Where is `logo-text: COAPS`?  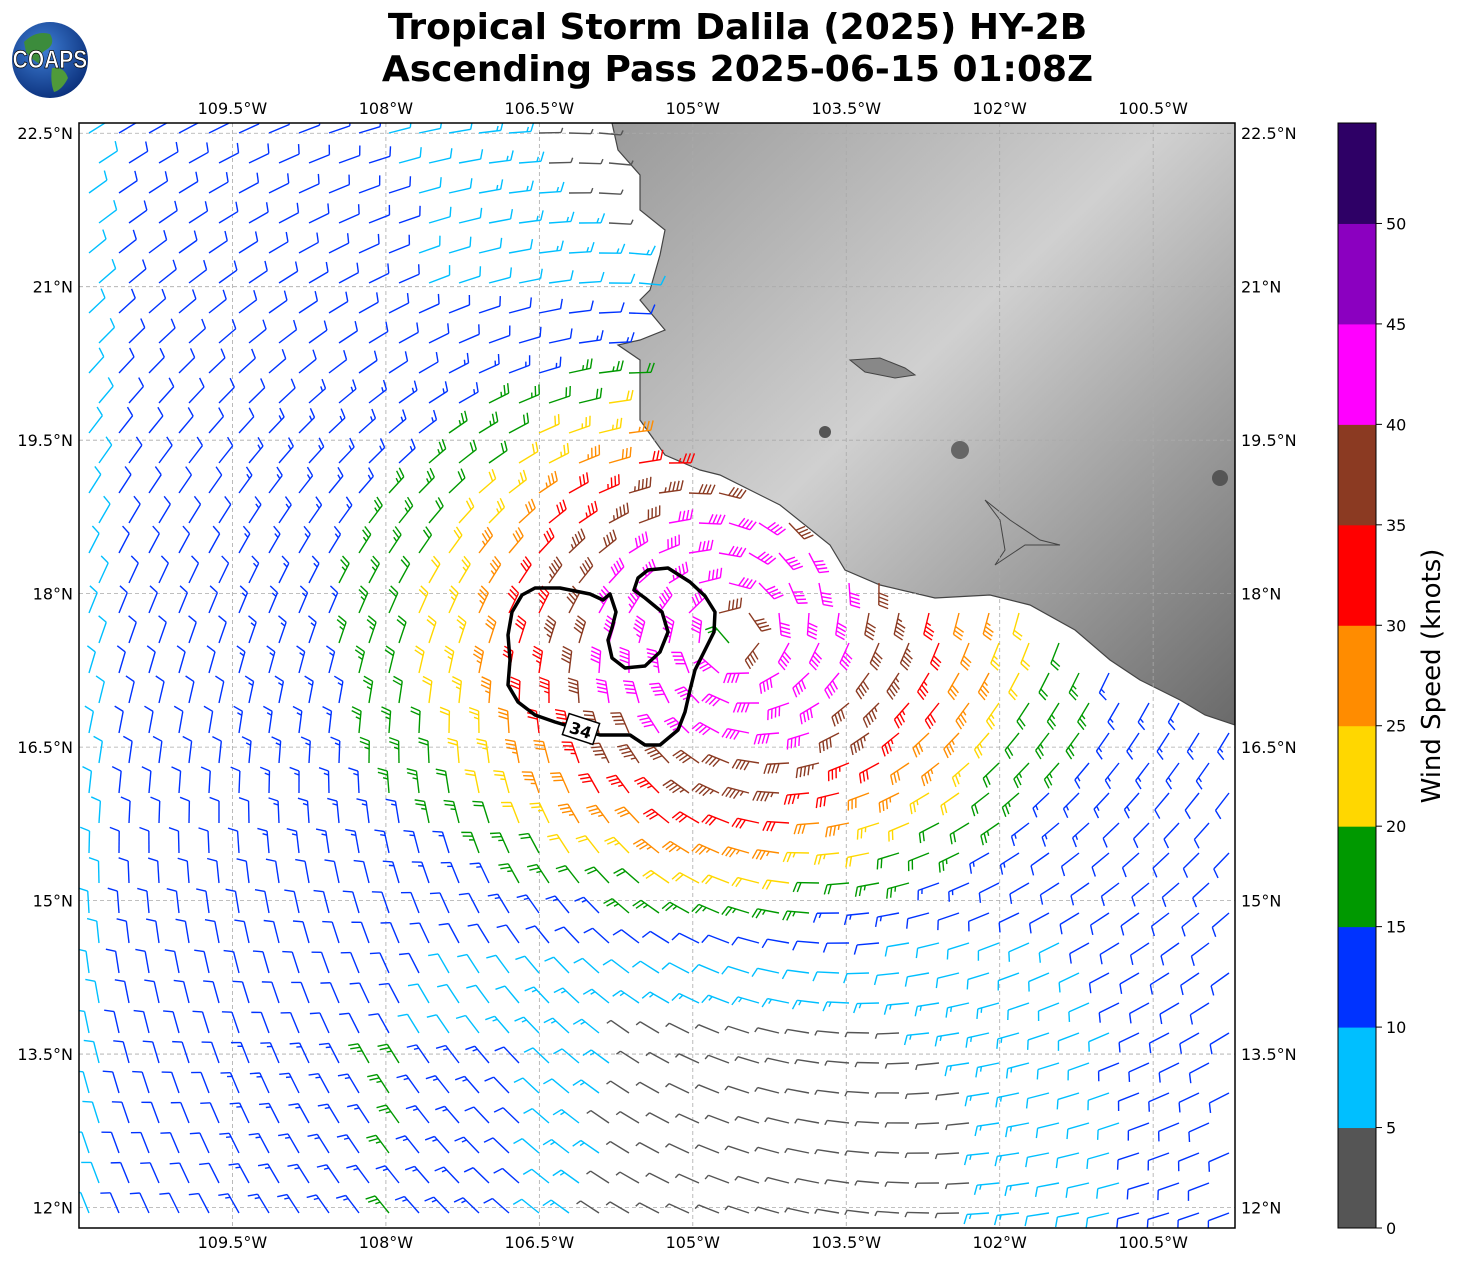
logo-text: COAPS is located at coordinates (50, 59).